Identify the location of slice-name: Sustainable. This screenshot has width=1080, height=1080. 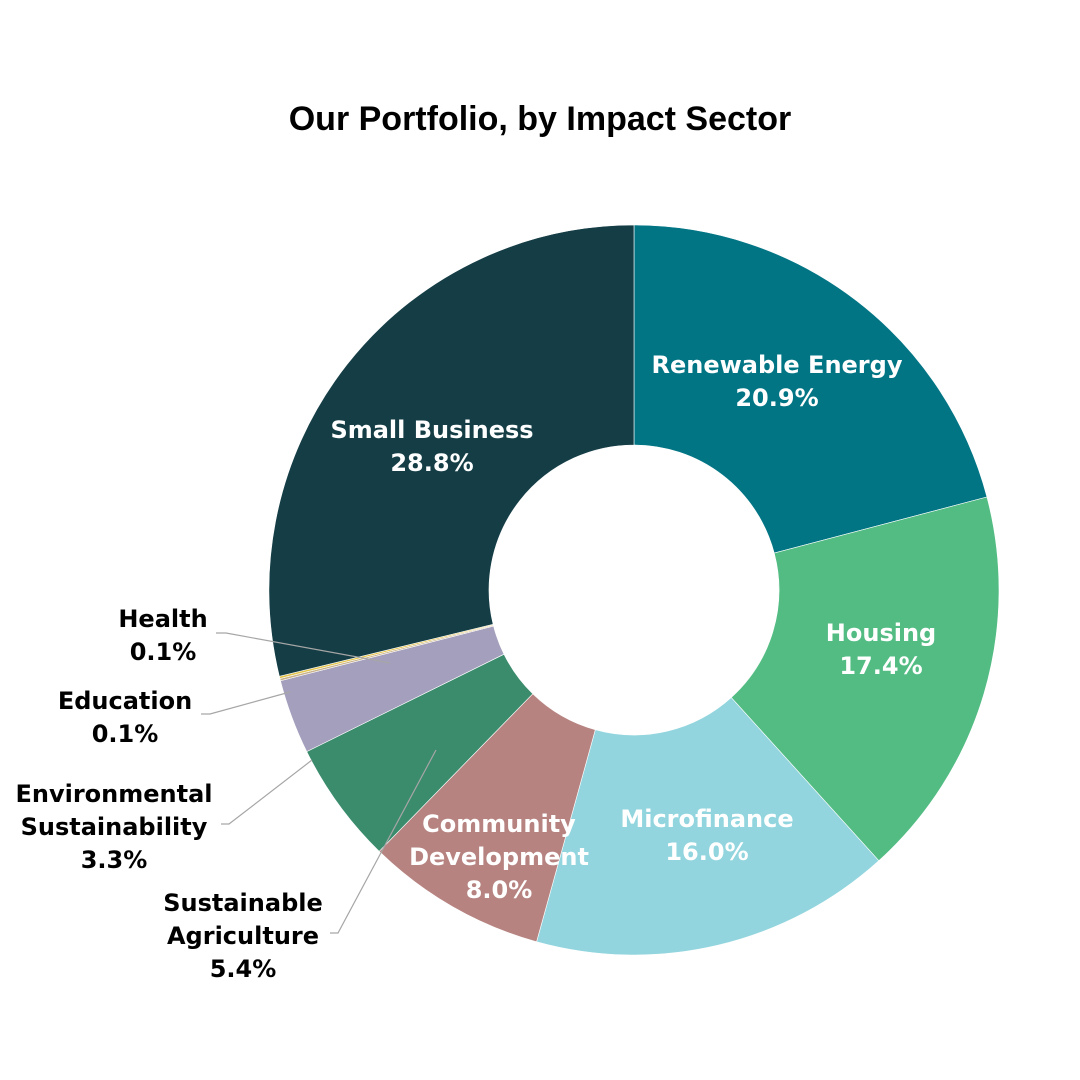
(243, 903).